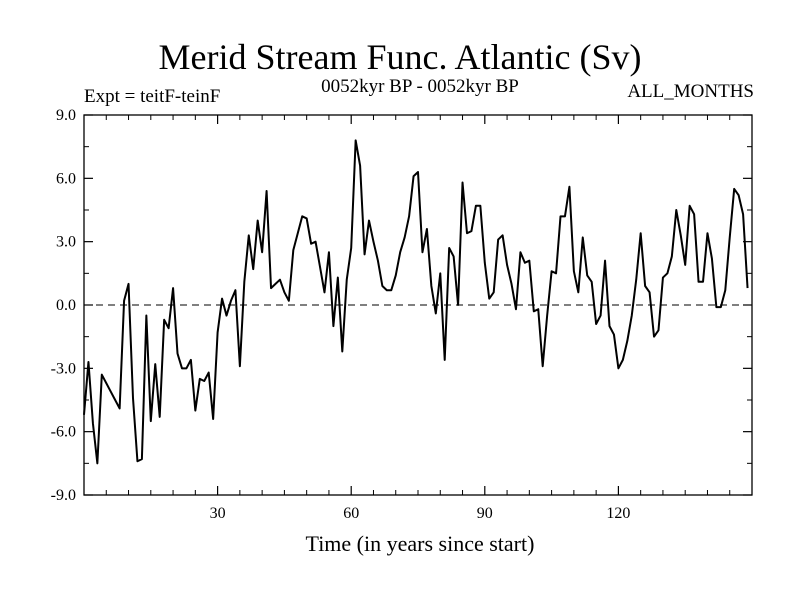 The width and height of the screenshot is (800, 600). Describe the element at coordinates (66, 178) in the screenshot. I see `y-tick-label: 6.0` at that location.